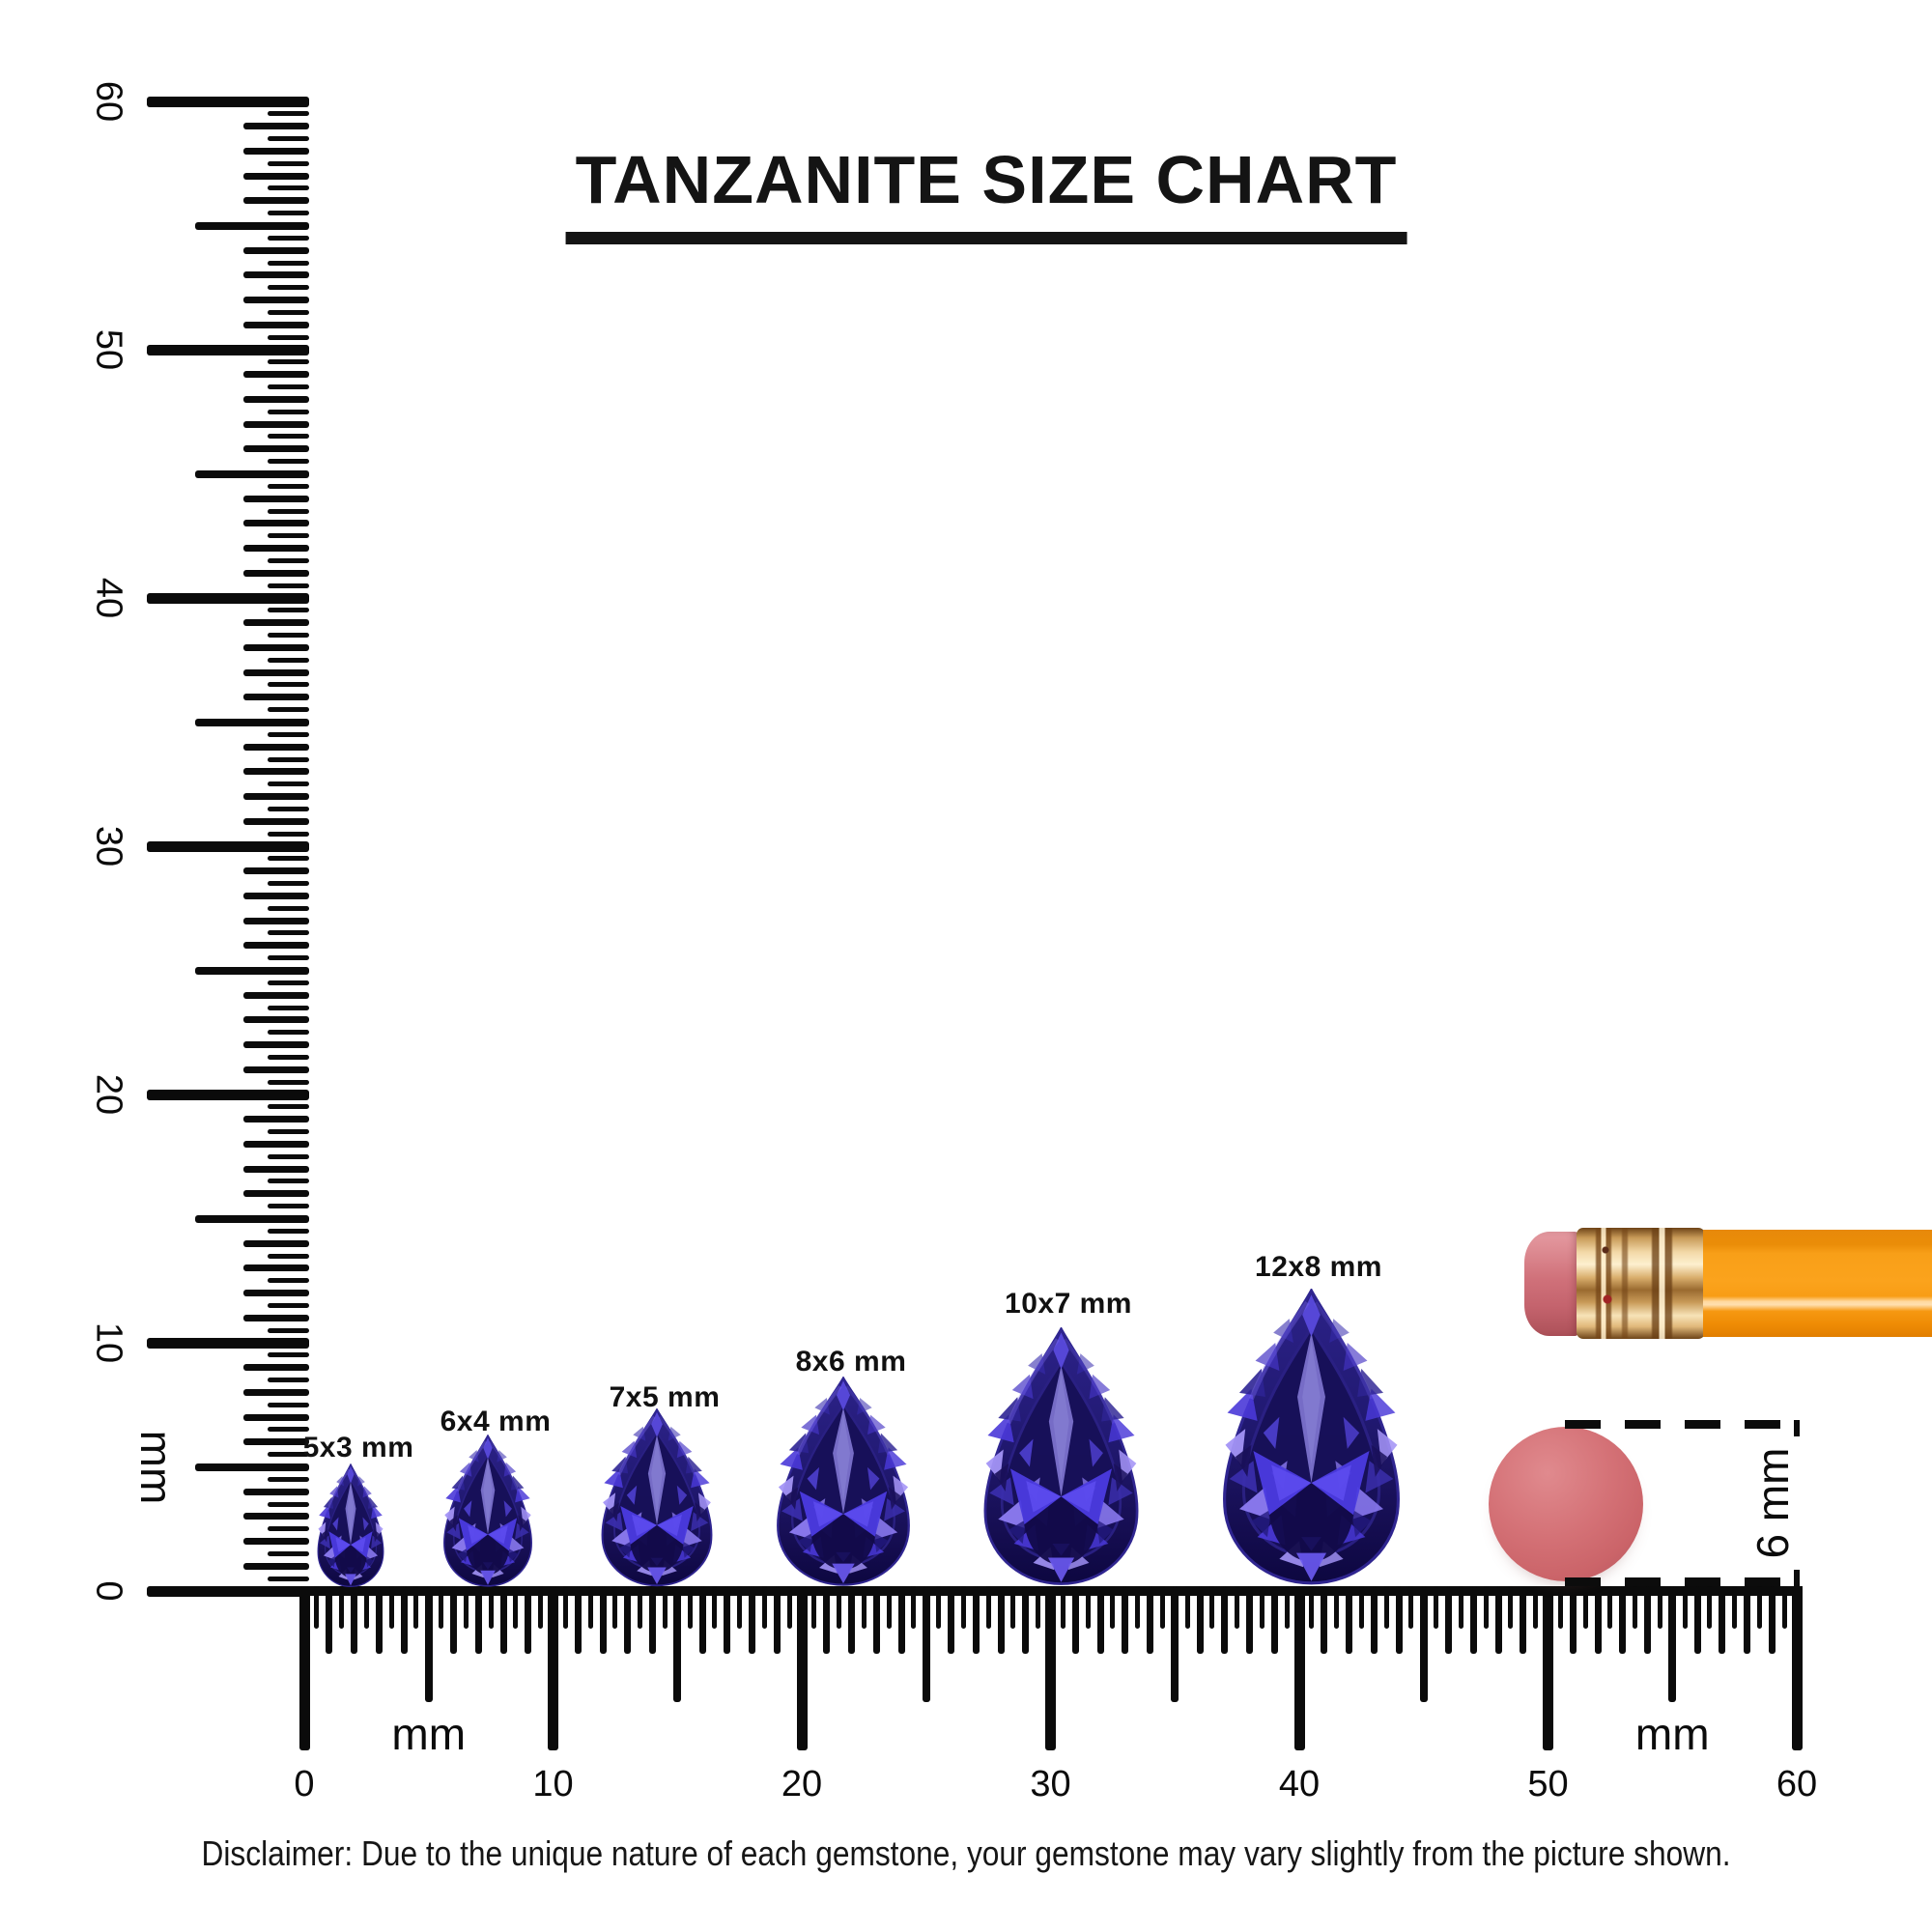 This screenshot has width=1932, height=1932. I want to click on gem-size-label: 5x3 mm, so click(358, 1447).